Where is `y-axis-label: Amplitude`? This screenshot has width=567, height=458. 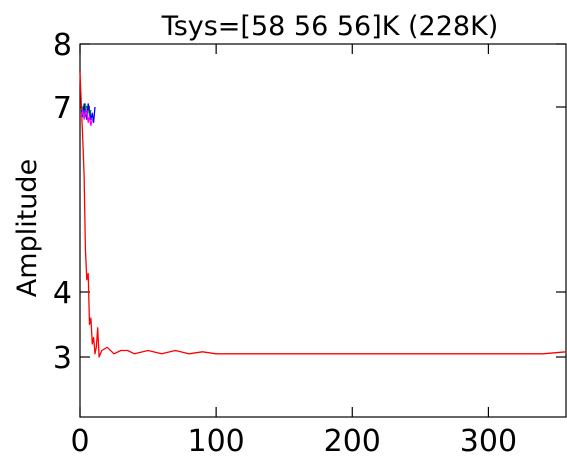
y-axis-label: Amplitude is located at coordinates (27, 228).